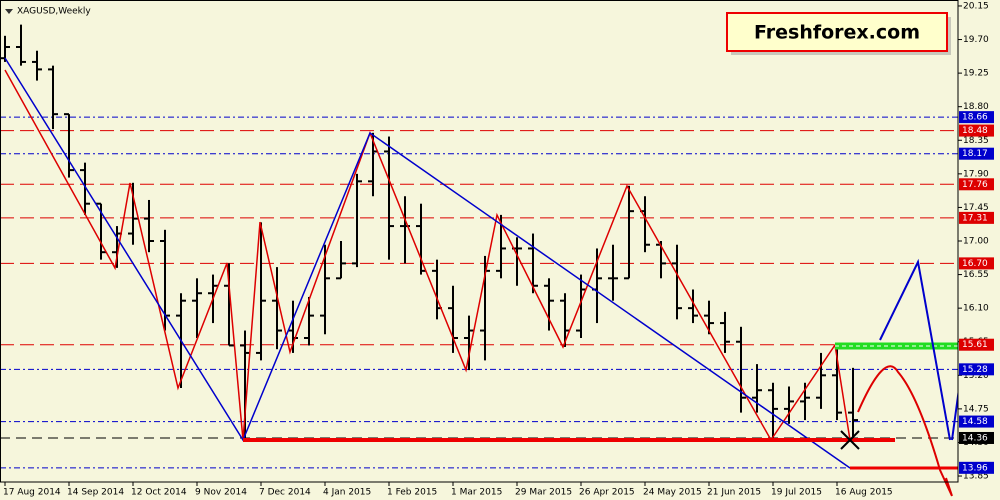 Image resolution: width=1000 pixels, height=500 pixels. Describe the element at coordinates (159, 493) in the screenshot. I see `x-tick-label: 12 Oct 2014` at that location.